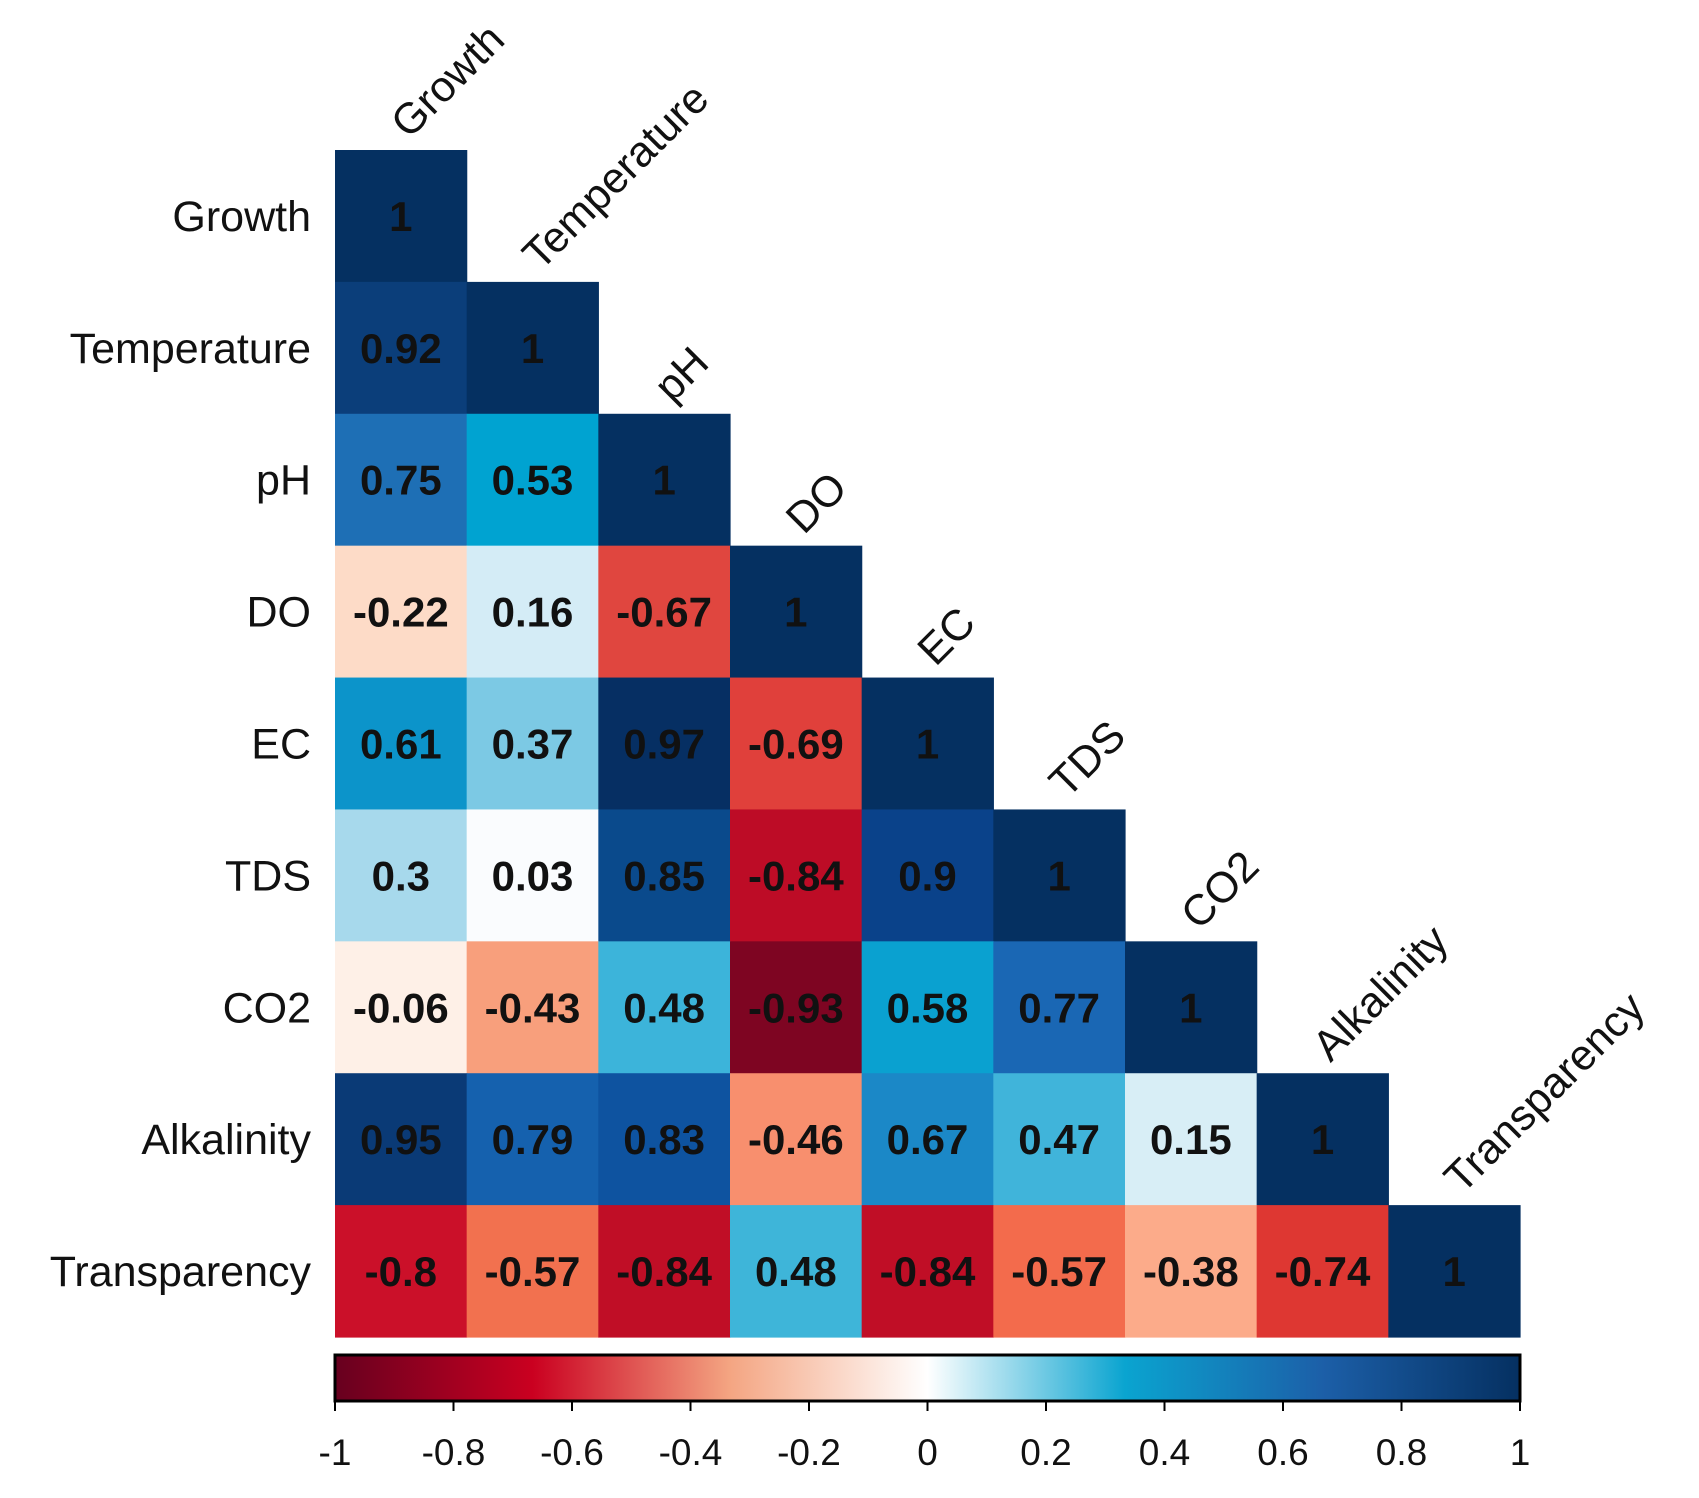 Image resolution: width=1699 pixels, height=1498 pixels. Describe the element at coordinates (927, 875) in the screenshot. I see `cell-value-tds-ec: 0.9` at that location.